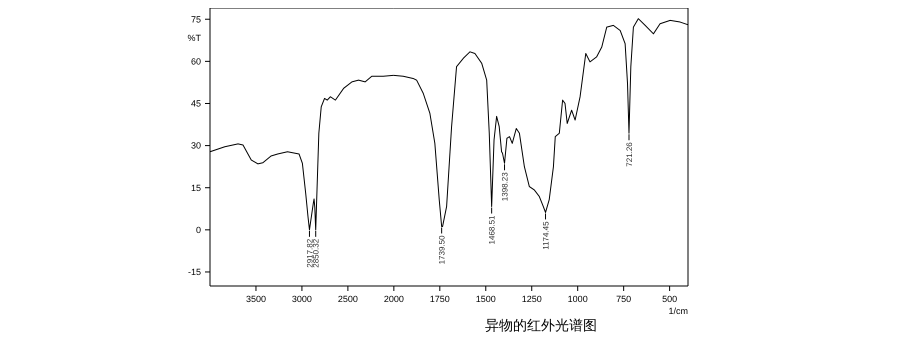 The image size is (900, 343). Describe the element at coordinates (442, 249) in the screenshot. I see `annotation: 1739.50` at that location.